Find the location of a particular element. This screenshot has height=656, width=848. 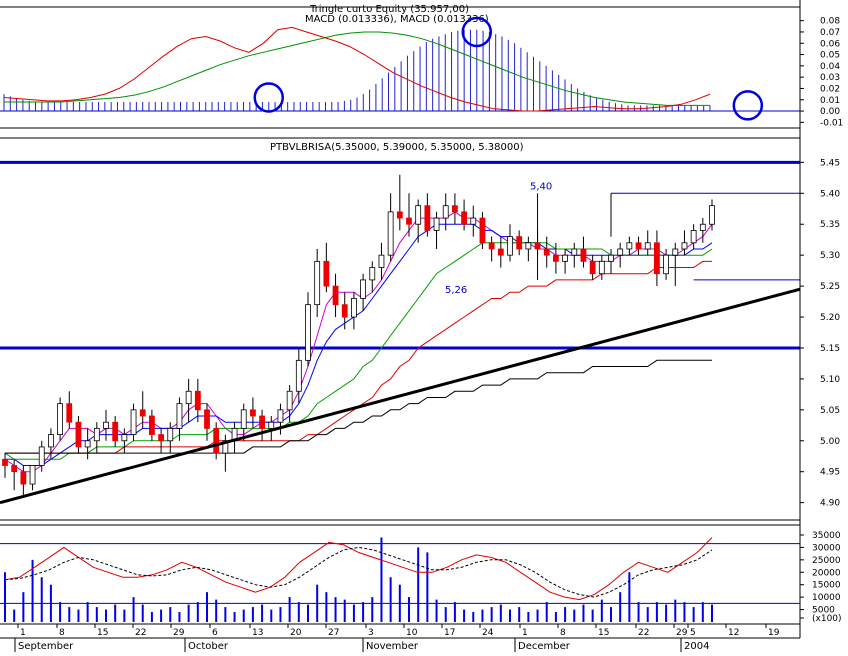

volume-y-tick-label: 25000 is located at coordinates (826, 561).